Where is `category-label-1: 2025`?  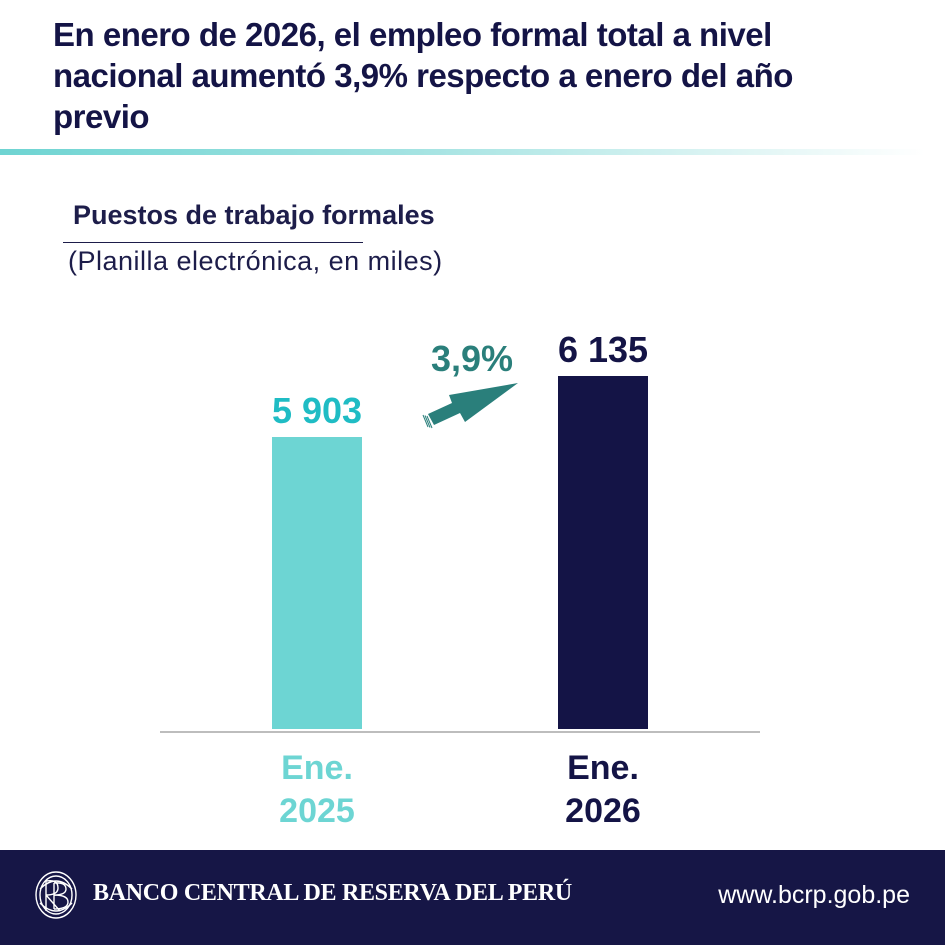 category-label-1: 2025 is located at coordinates (317, 811).